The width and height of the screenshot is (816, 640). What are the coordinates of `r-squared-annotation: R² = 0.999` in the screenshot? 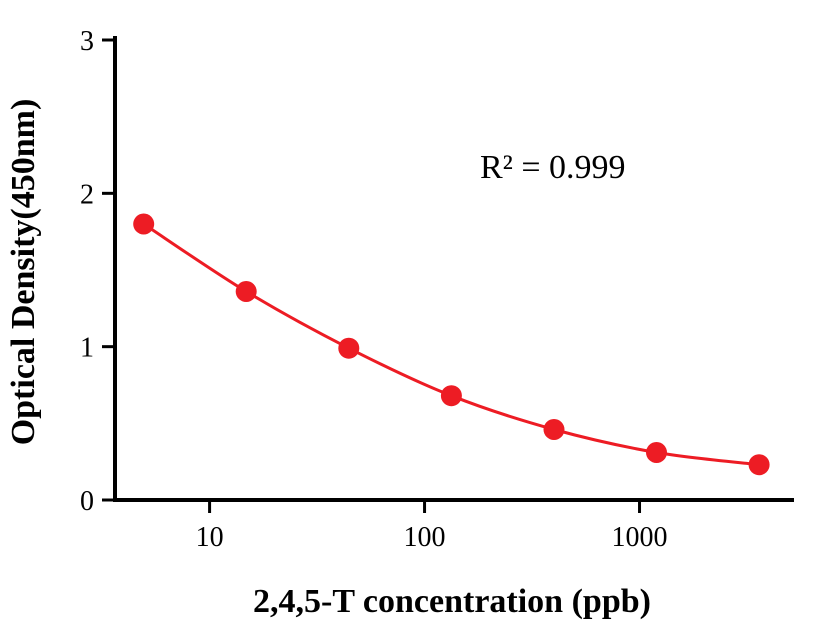 It's located at (553, 167).